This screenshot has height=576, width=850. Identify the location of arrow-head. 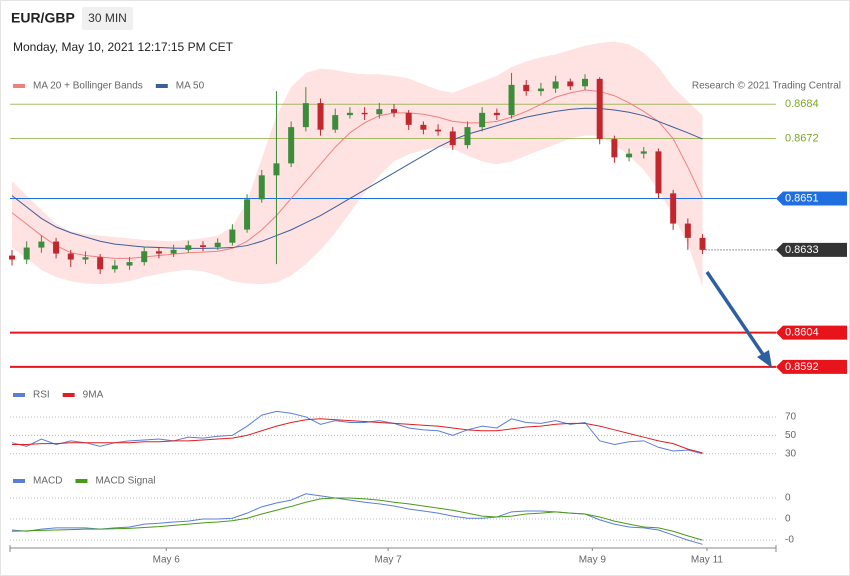
(764, 359).